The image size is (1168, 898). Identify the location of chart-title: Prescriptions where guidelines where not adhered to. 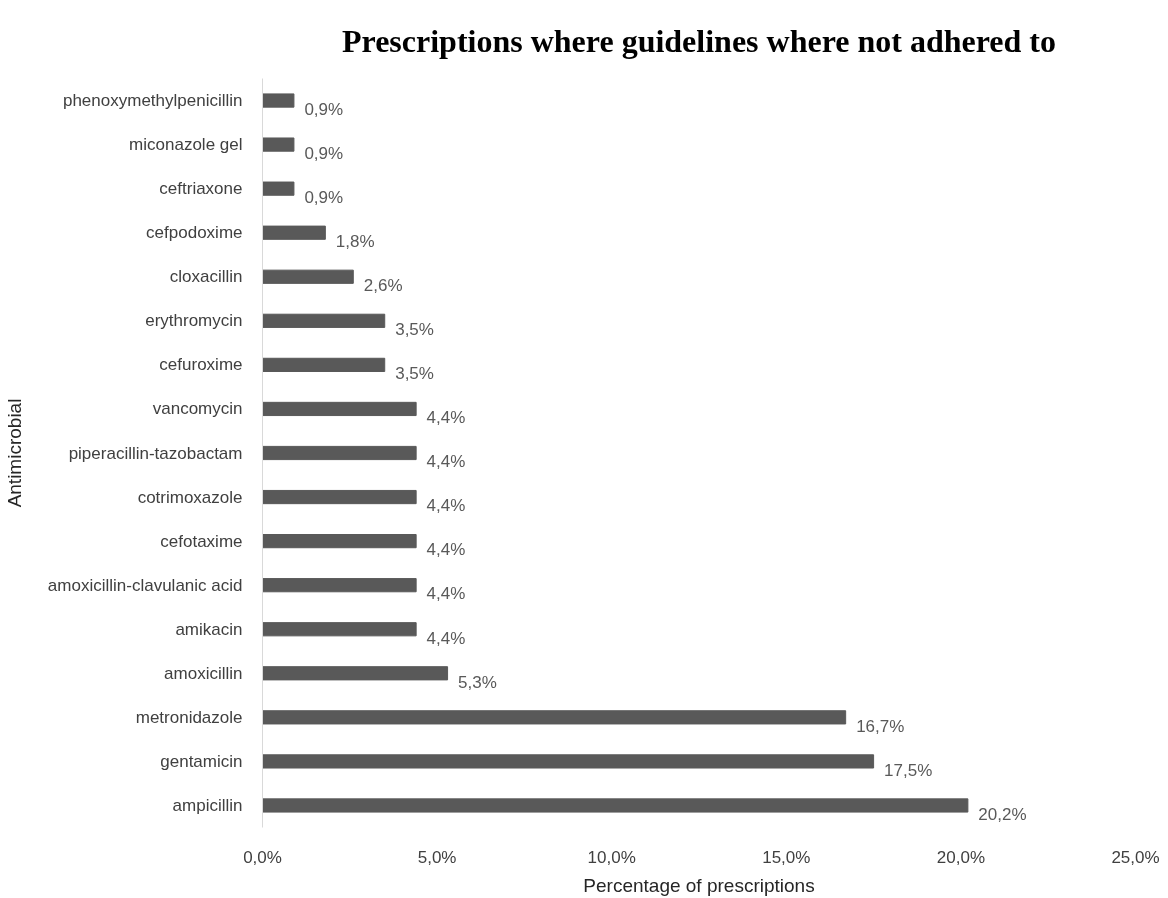
(699, 40).